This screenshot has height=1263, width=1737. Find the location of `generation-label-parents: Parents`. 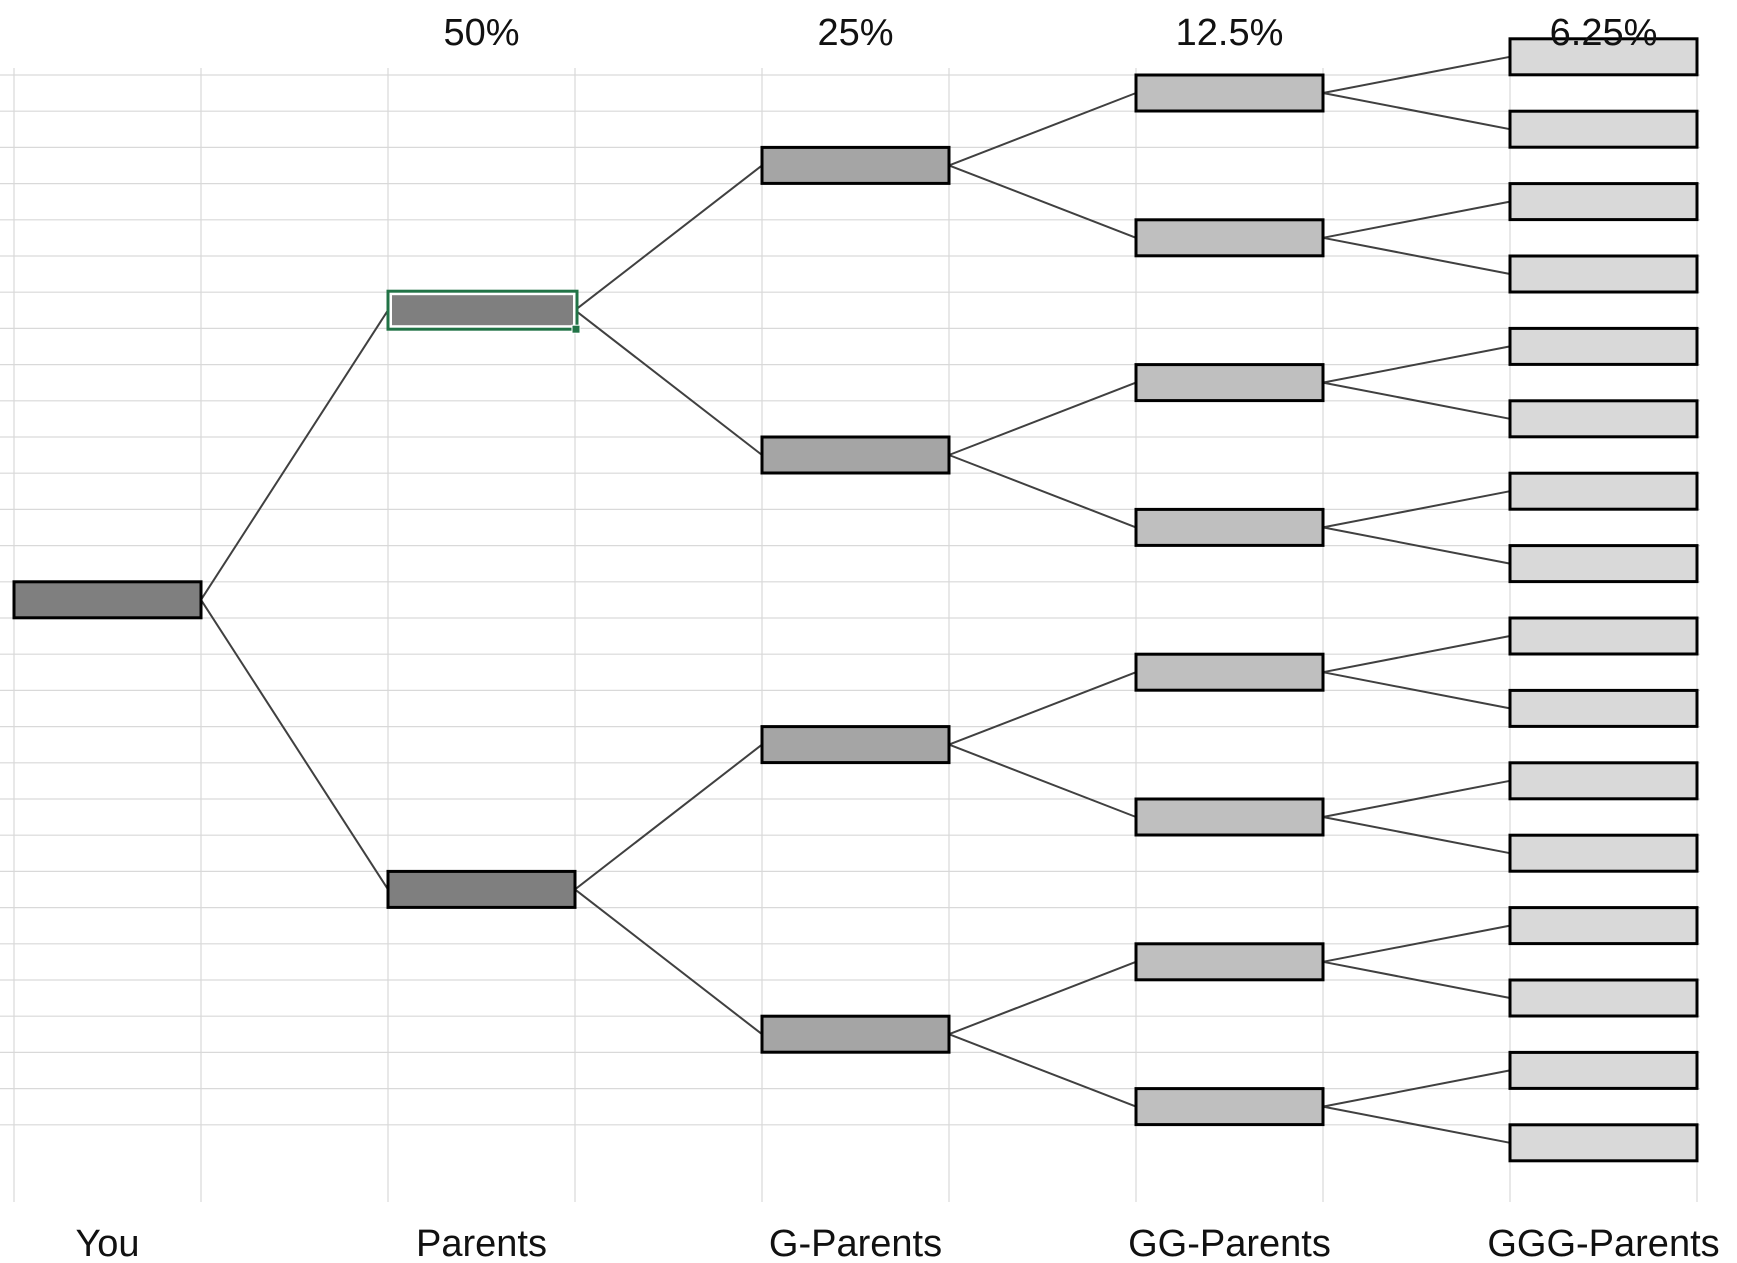

generation-label-parents: Parents is located at coordinates (481, 1243).